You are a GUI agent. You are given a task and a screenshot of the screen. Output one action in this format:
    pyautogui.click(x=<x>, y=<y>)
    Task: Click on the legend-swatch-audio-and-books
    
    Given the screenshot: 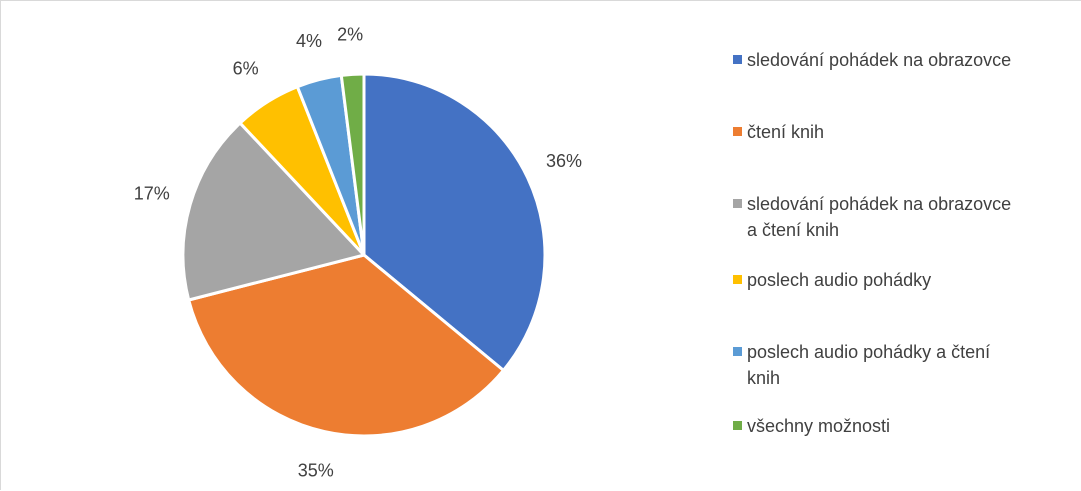 What is the action you would take?
    pyautogui.click(x=737, y=351)
    